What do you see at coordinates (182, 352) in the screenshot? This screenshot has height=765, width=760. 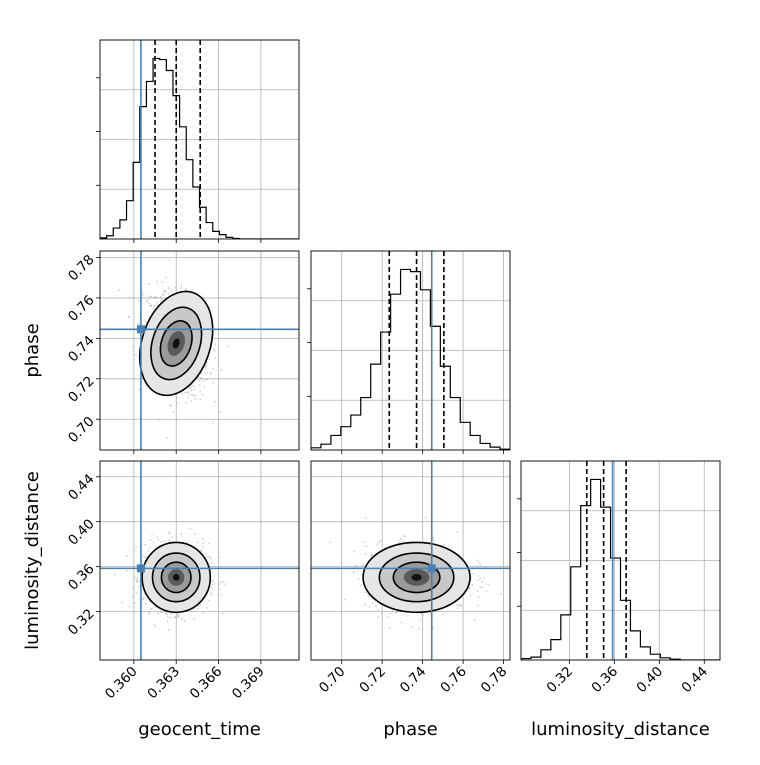 I see `panel-geocent_time-phase: 0.70 0.72 0.74 0.76 0.78` at bounding box center [182, 352].